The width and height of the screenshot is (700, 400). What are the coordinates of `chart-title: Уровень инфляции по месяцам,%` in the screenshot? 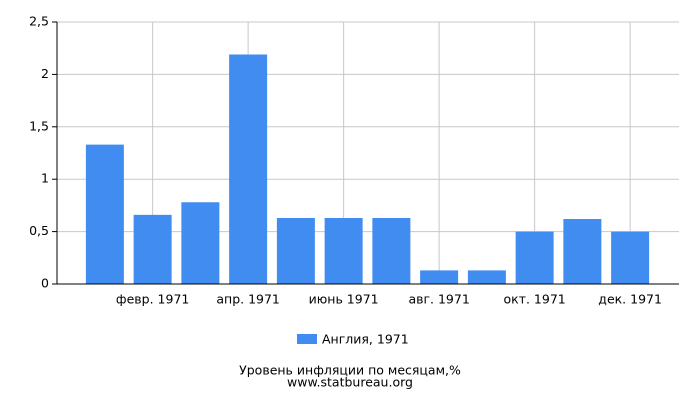 It's located at (350, 370).